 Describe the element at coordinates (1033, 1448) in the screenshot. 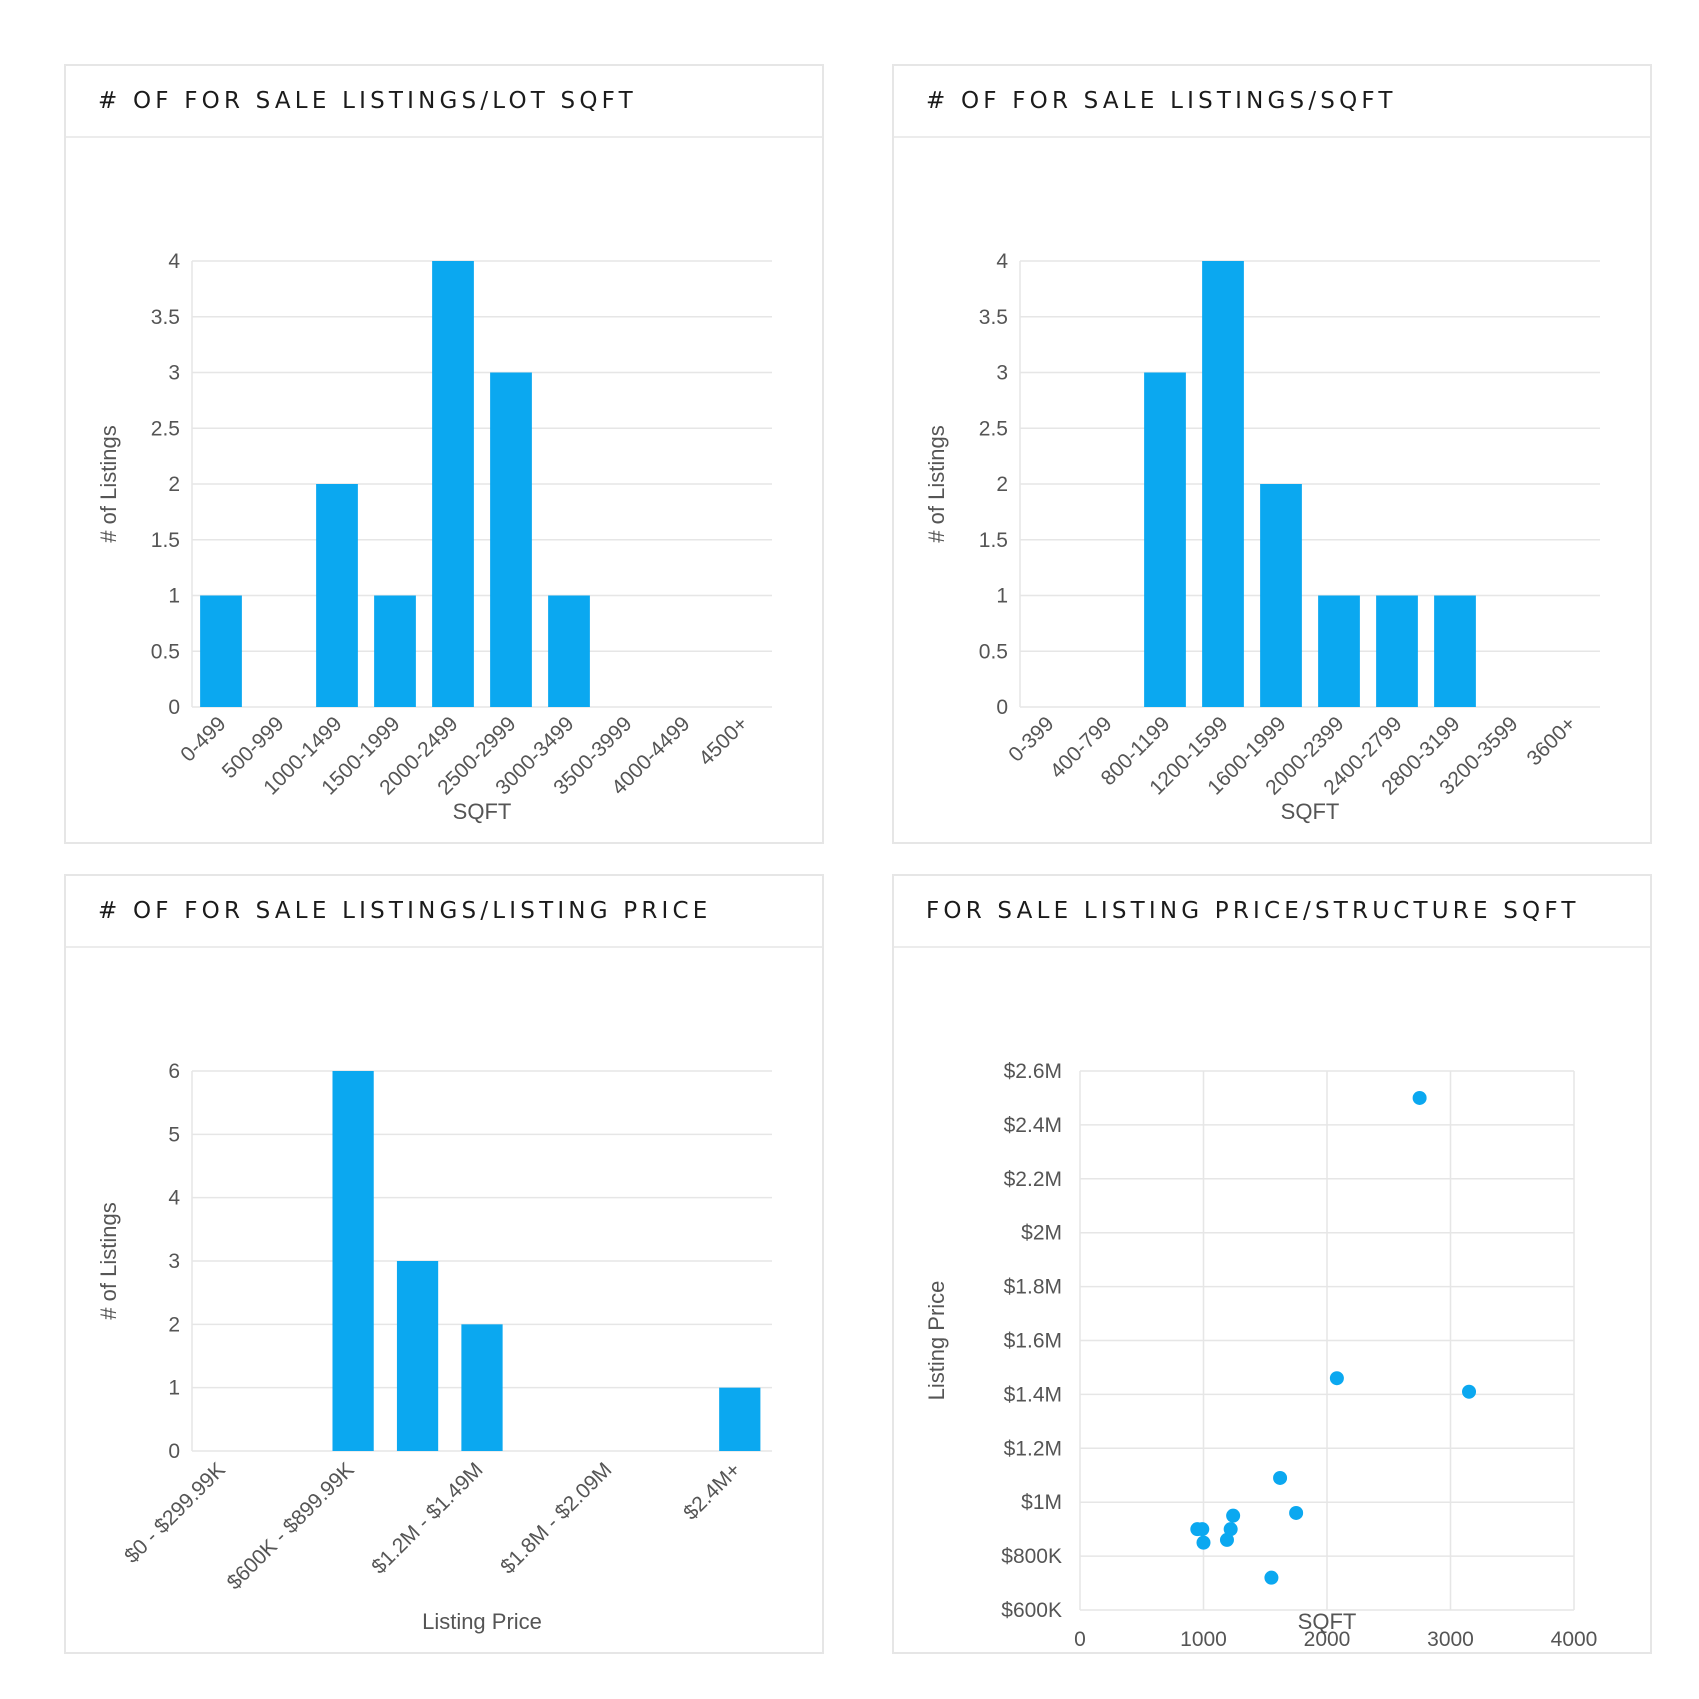

I see `y-tick-label: $1.2M` at that location.